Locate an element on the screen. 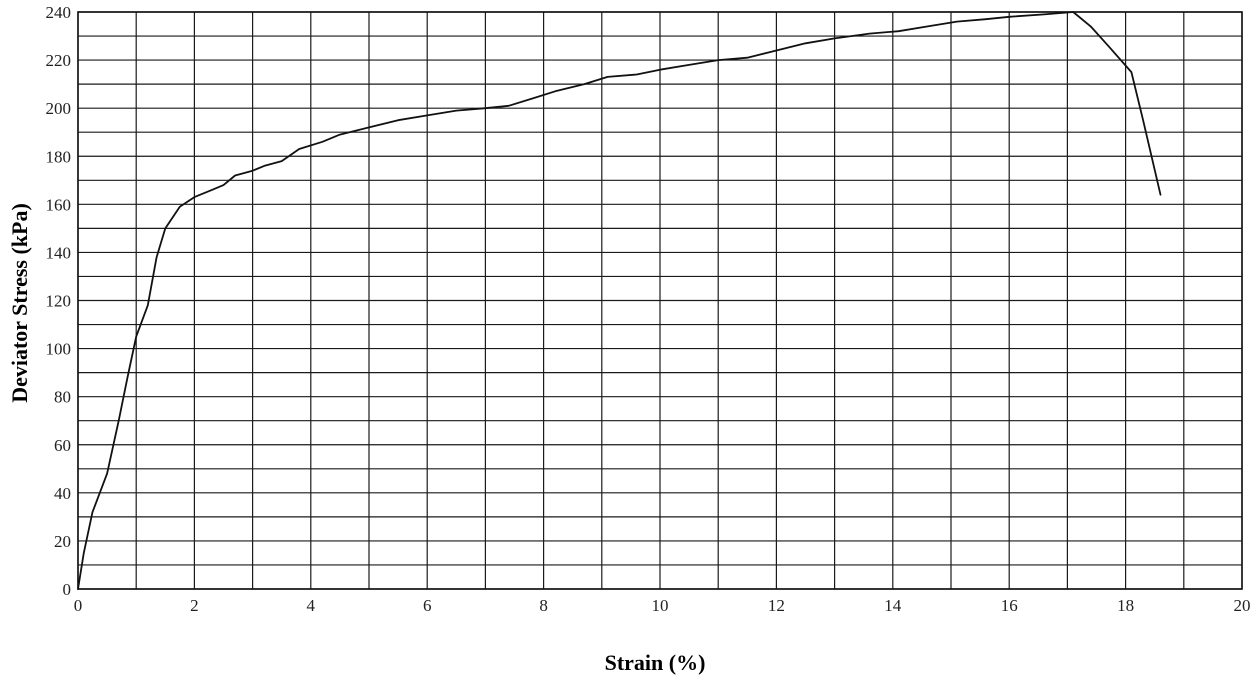 The width and height of the screenshot is (1258, 679). y-axis-title: Deviator Stress (kPa) is located at coordinates (19, 303).